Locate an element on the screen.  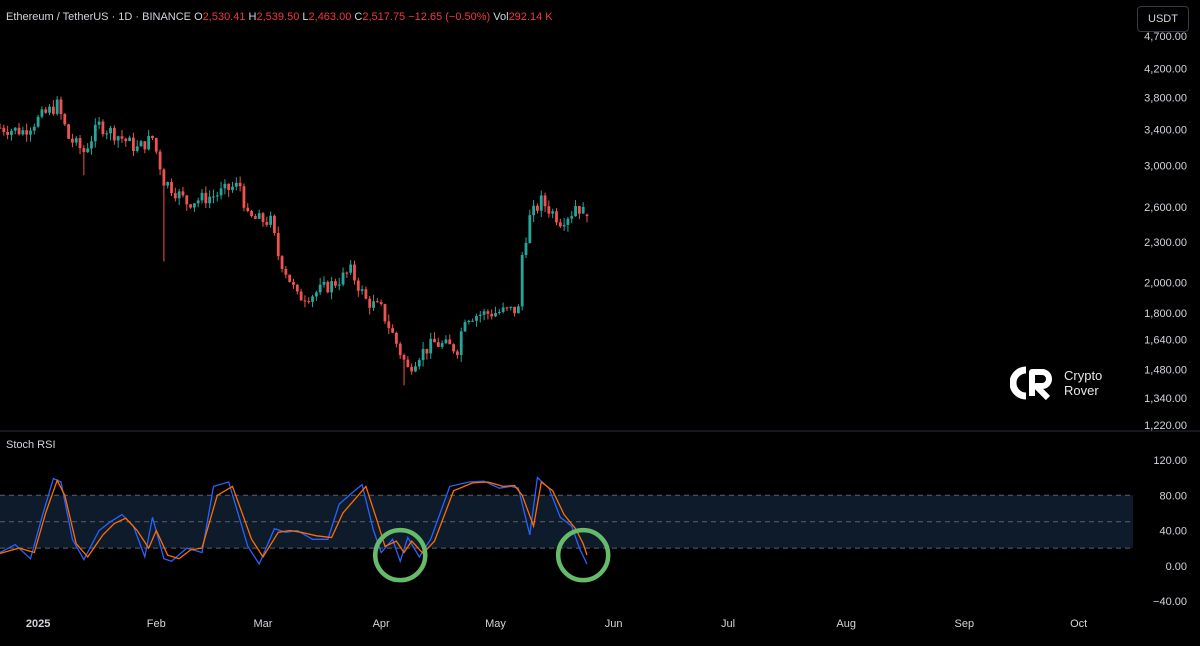
indicator-title: Stoch RSI is located at coordinates (31, 445).